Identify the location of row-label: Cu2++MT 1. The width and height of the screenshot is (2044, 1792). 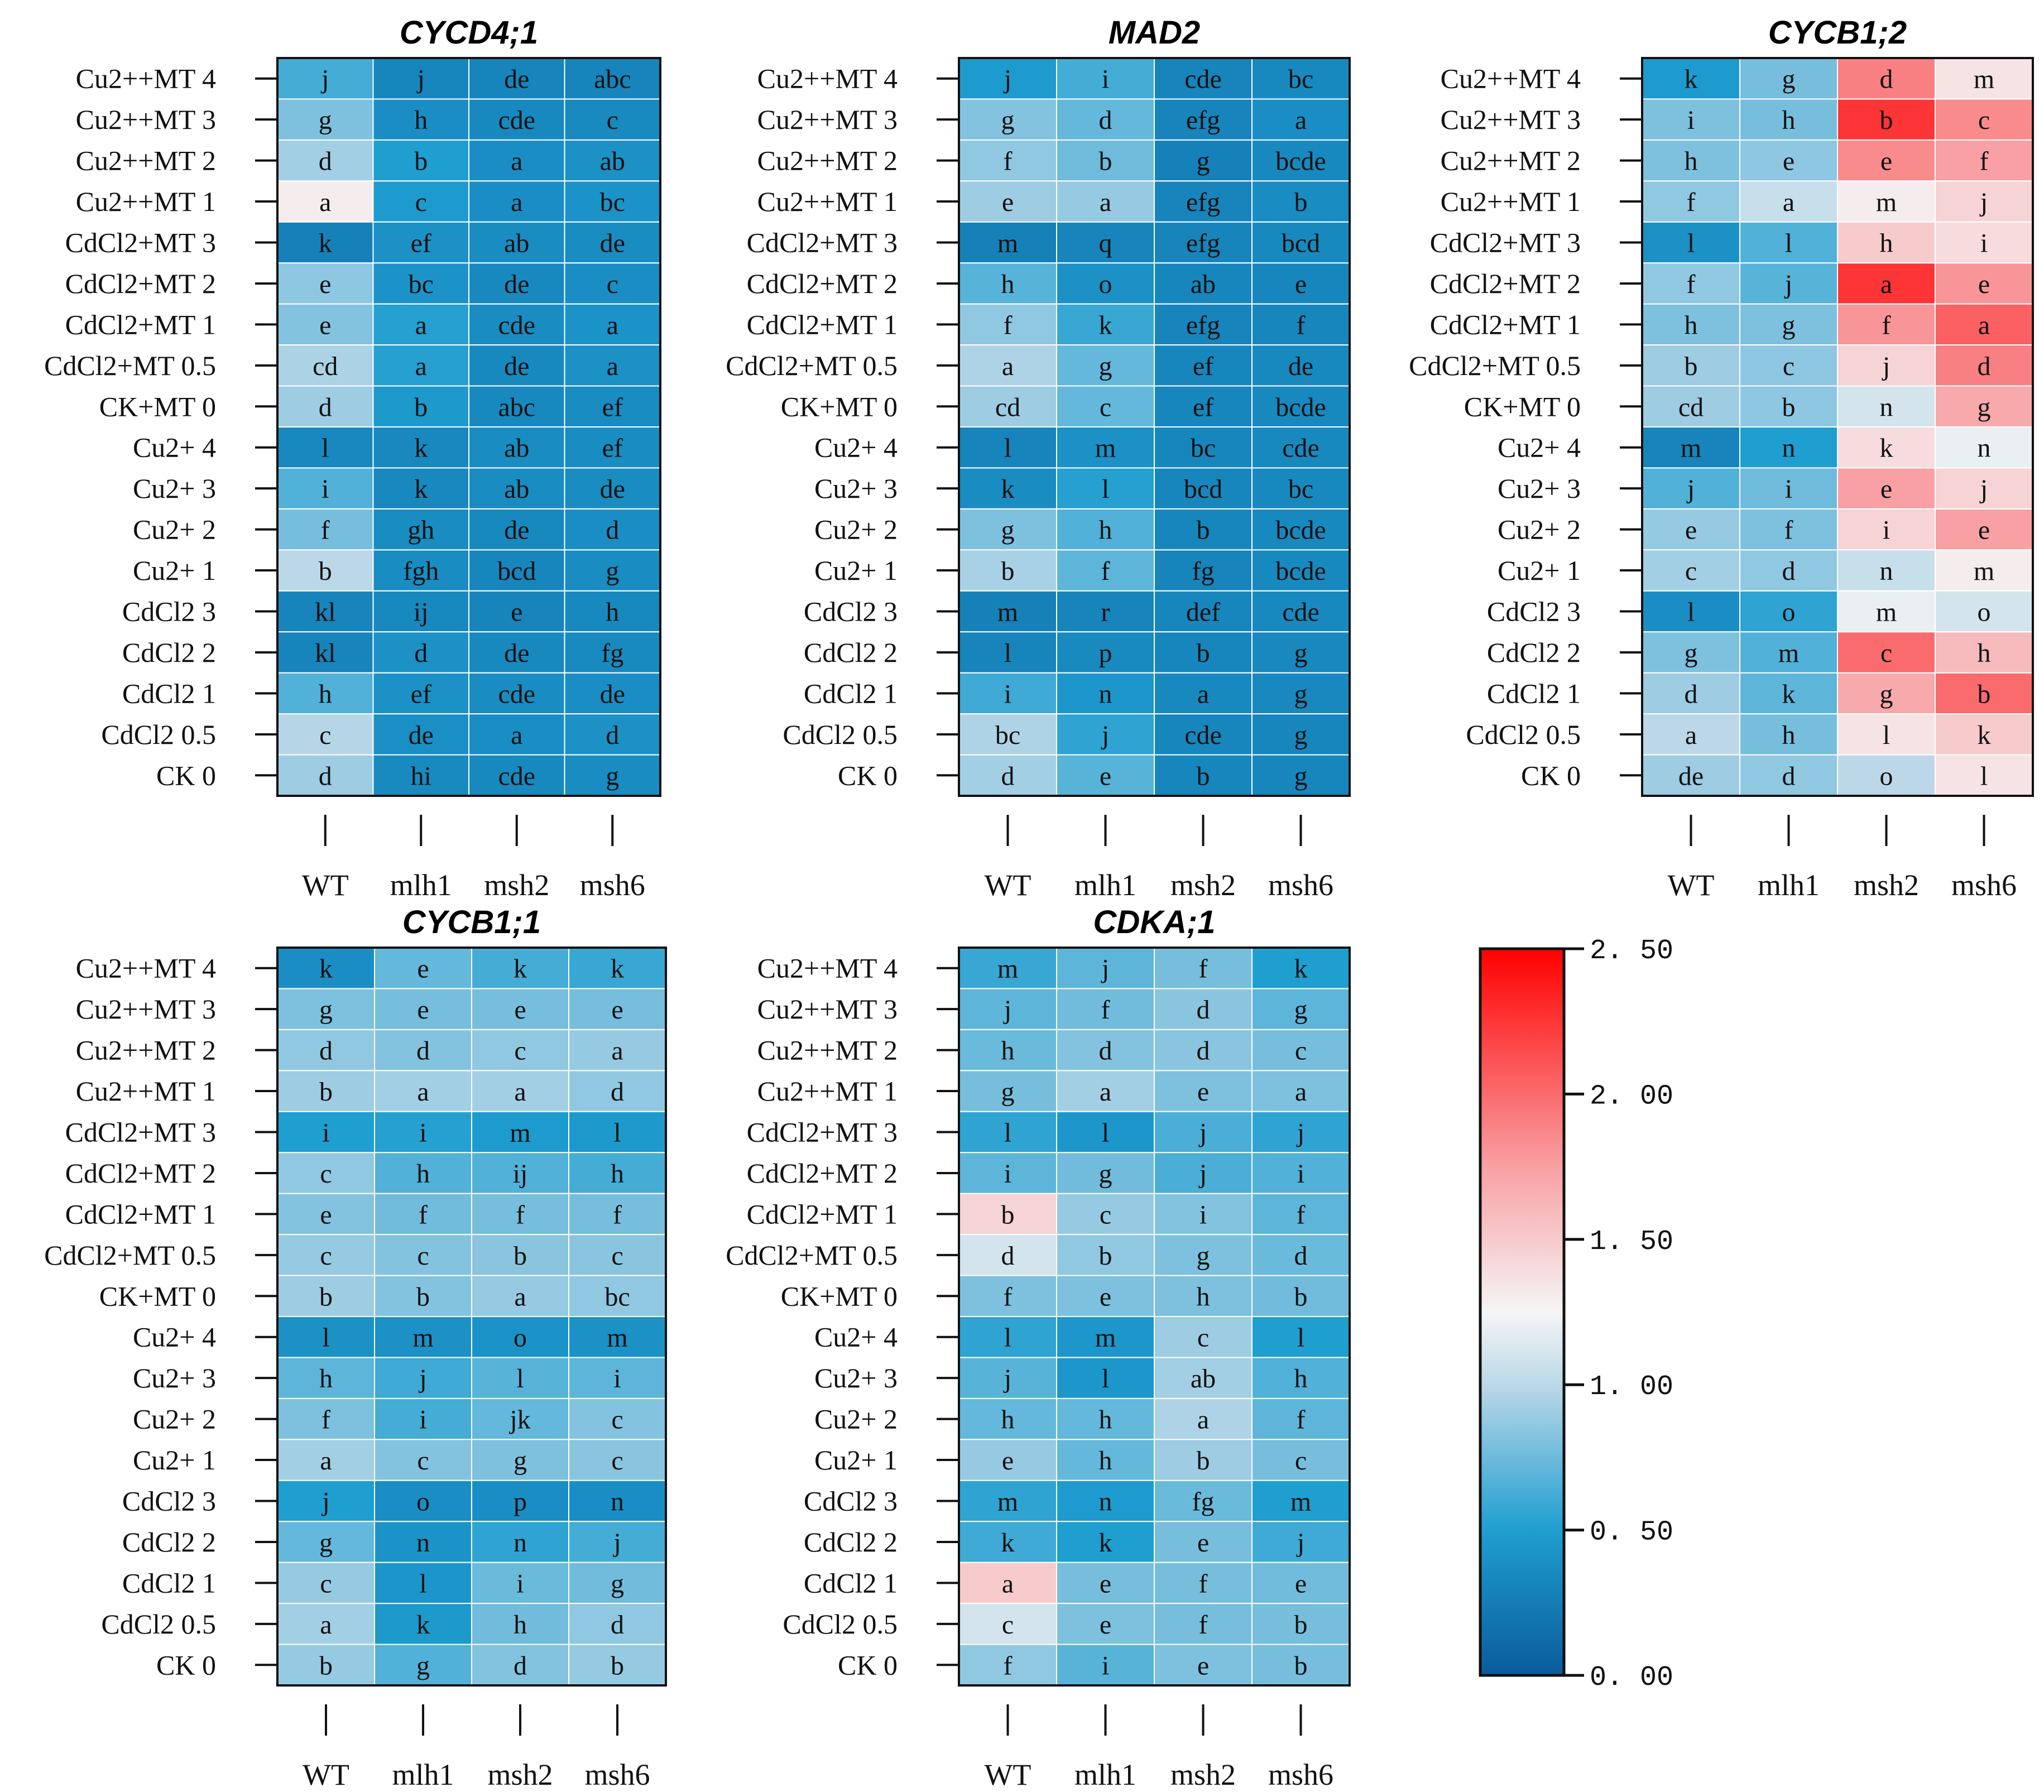
(146, 201).